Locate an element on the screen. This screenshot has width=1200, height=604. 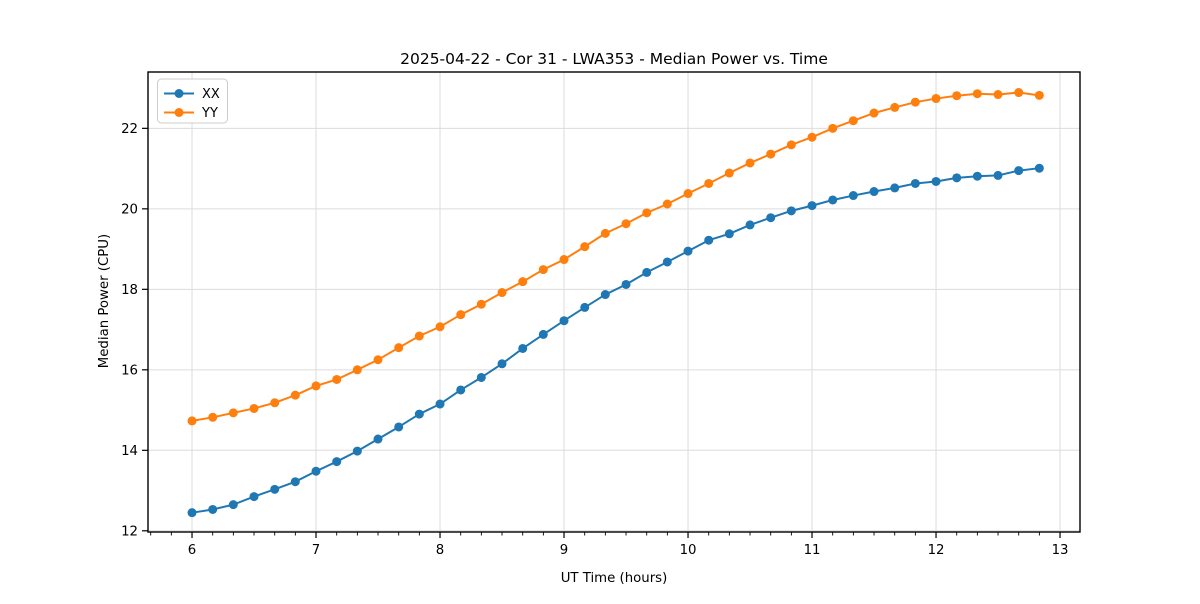
x-tick-label: 11 is located at coordinates (812, 550).